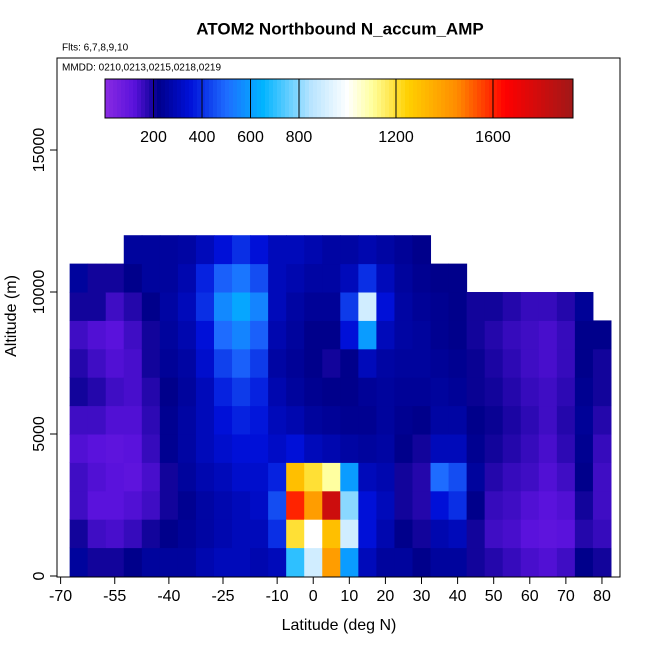  Describe the element at coordinates (602, 596) in the screenshot. I see `x-tick-label: 80` at that location.